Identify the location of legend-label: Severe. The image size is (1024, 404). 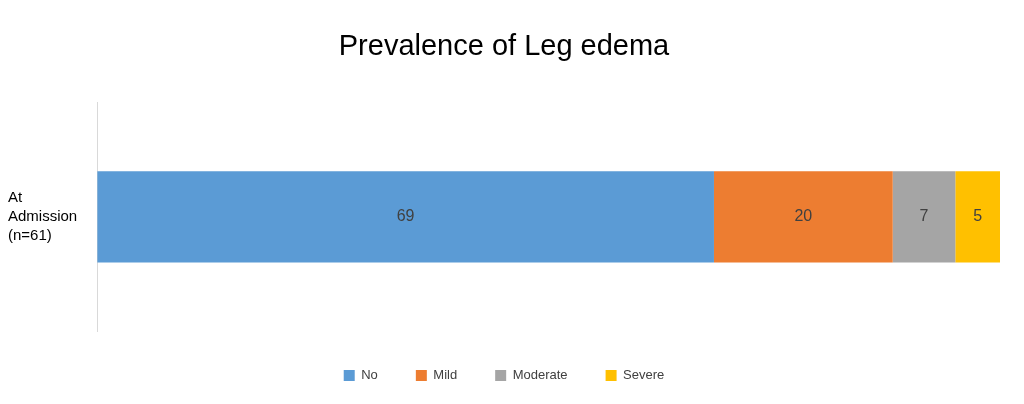
(644, 375).